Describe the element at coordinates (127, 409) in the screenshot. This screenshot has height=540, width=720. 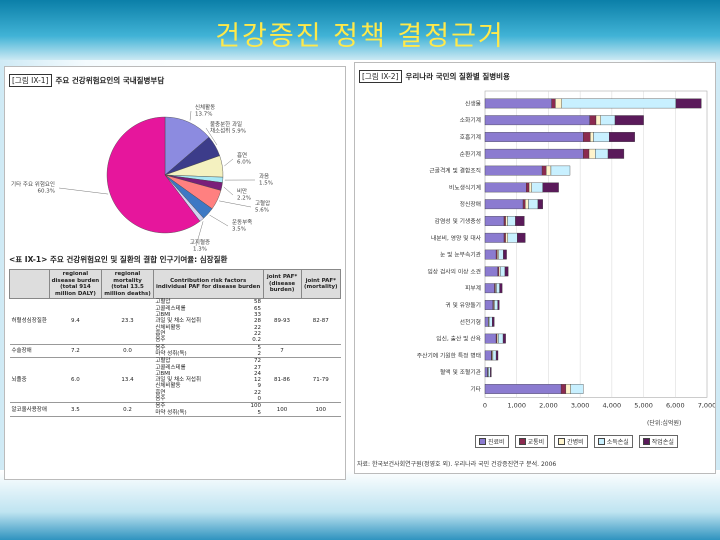
I see `mortality-cell: 0.2` at that location.